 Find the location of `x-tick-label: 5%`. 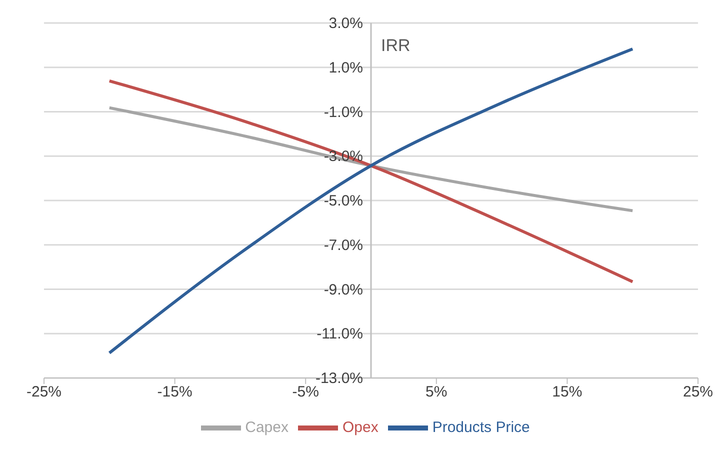

x-tick-label: 5% is located at coordinates (437, 392).